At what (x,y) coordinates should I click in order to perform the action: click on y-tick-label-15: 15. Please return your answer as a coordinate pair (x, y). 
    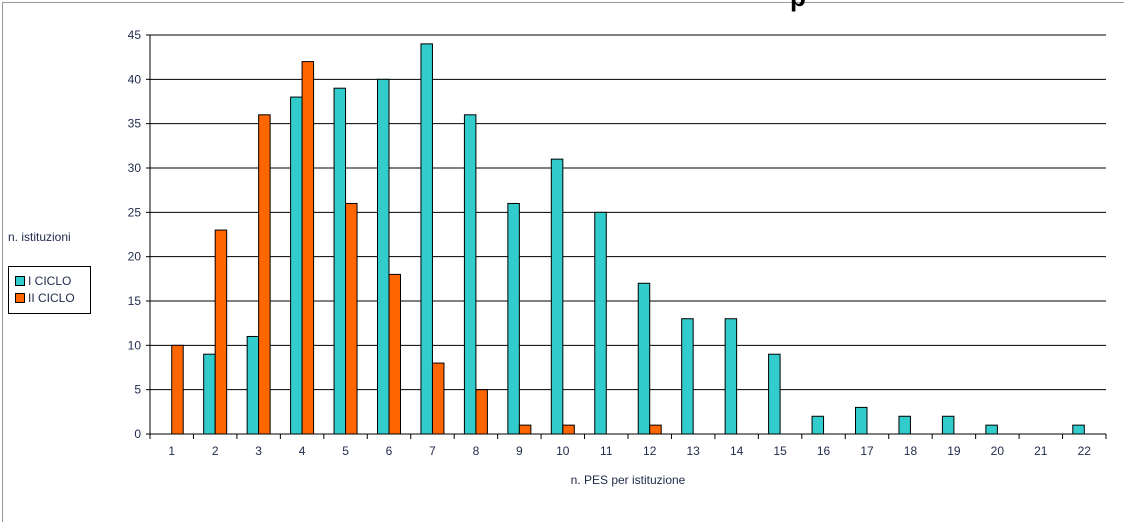
    Looking at the image, I should click on (135, 301).